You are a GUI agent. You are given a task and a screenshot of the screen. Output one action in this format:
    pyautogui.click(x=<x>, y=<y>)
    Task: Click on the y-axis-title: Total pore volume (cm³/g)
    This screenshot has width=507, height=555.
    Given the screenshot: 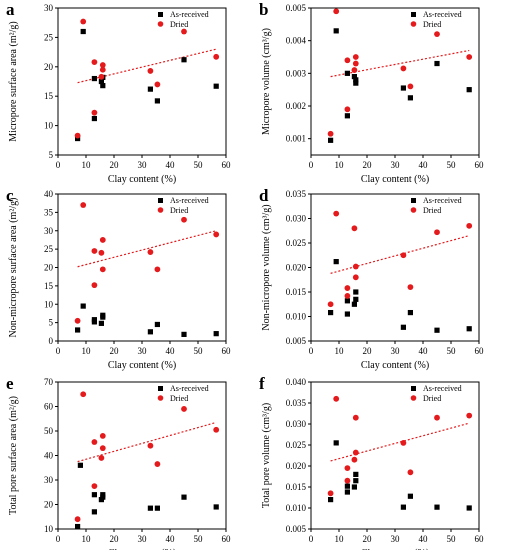 What is the action you would take?
    pyautogui.click(x=266, y=455)
    